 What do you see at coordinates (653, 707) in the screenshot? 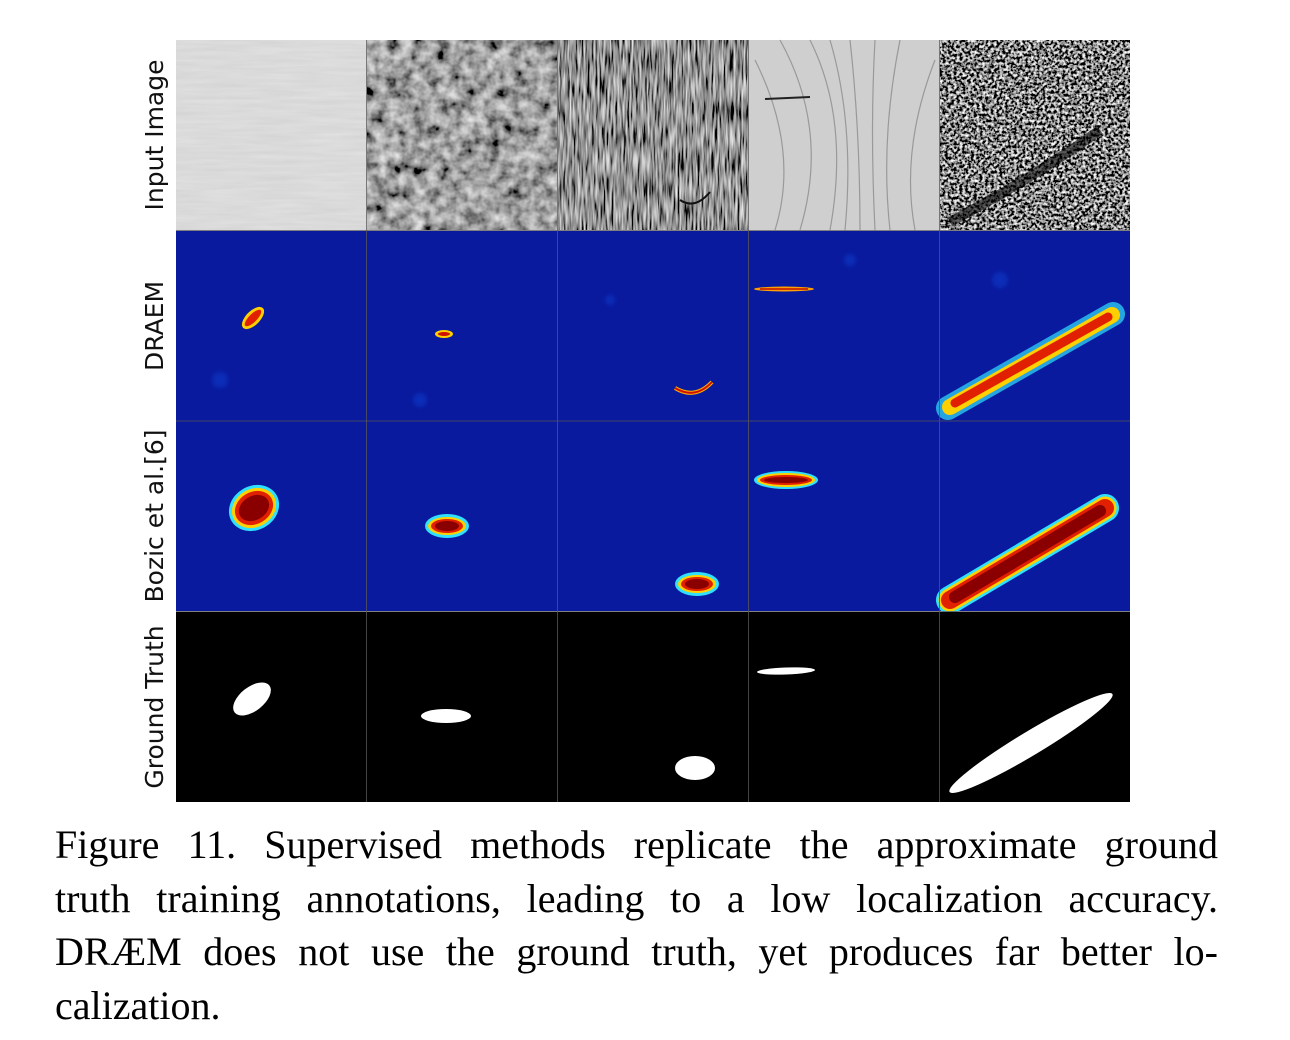
I see `ground-truth-row` at bounding box center [653, 707].